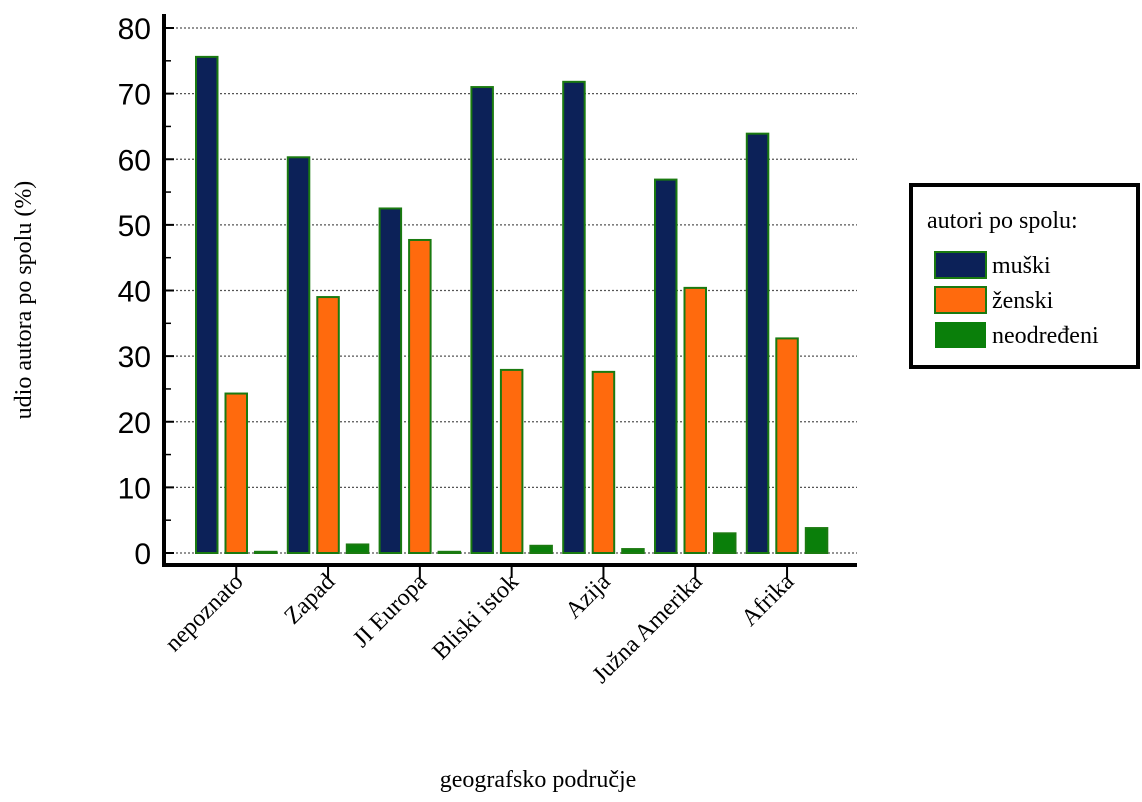 The width and height of the screenshot is (1142, 802). What do you see at coordinates (134, 160) in the screenshot?
I see `y-tick-label: 60` at bounding box center [134, 160].